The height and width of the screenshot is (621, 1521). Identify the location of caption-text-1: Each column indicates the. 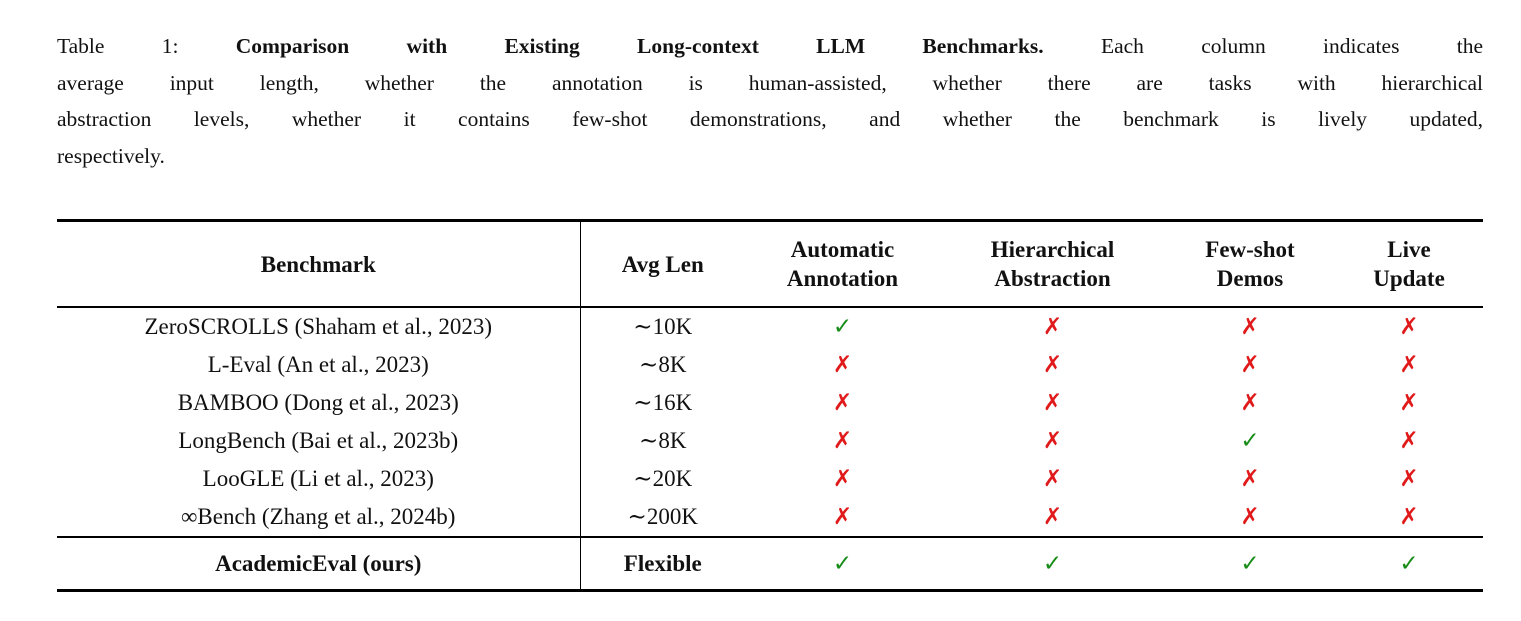
(1291, 46).